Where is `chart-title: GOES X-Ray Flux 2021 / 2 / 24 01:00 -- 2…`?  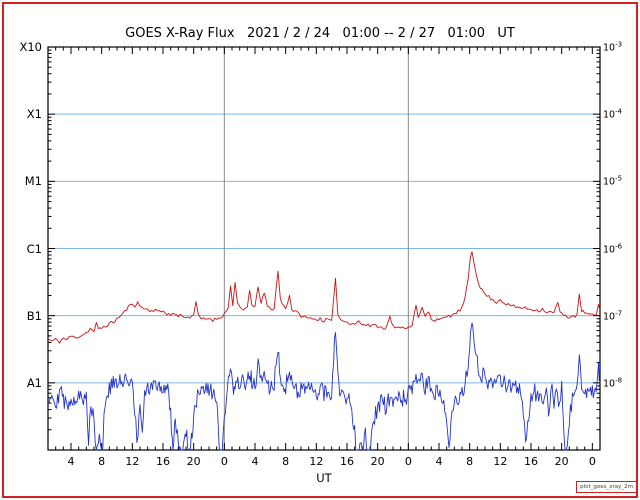
chart-title: GOES X-Ray Flux 2021 / 2 / 24 01:00 -- 2… is located at coordinates (320, 33).